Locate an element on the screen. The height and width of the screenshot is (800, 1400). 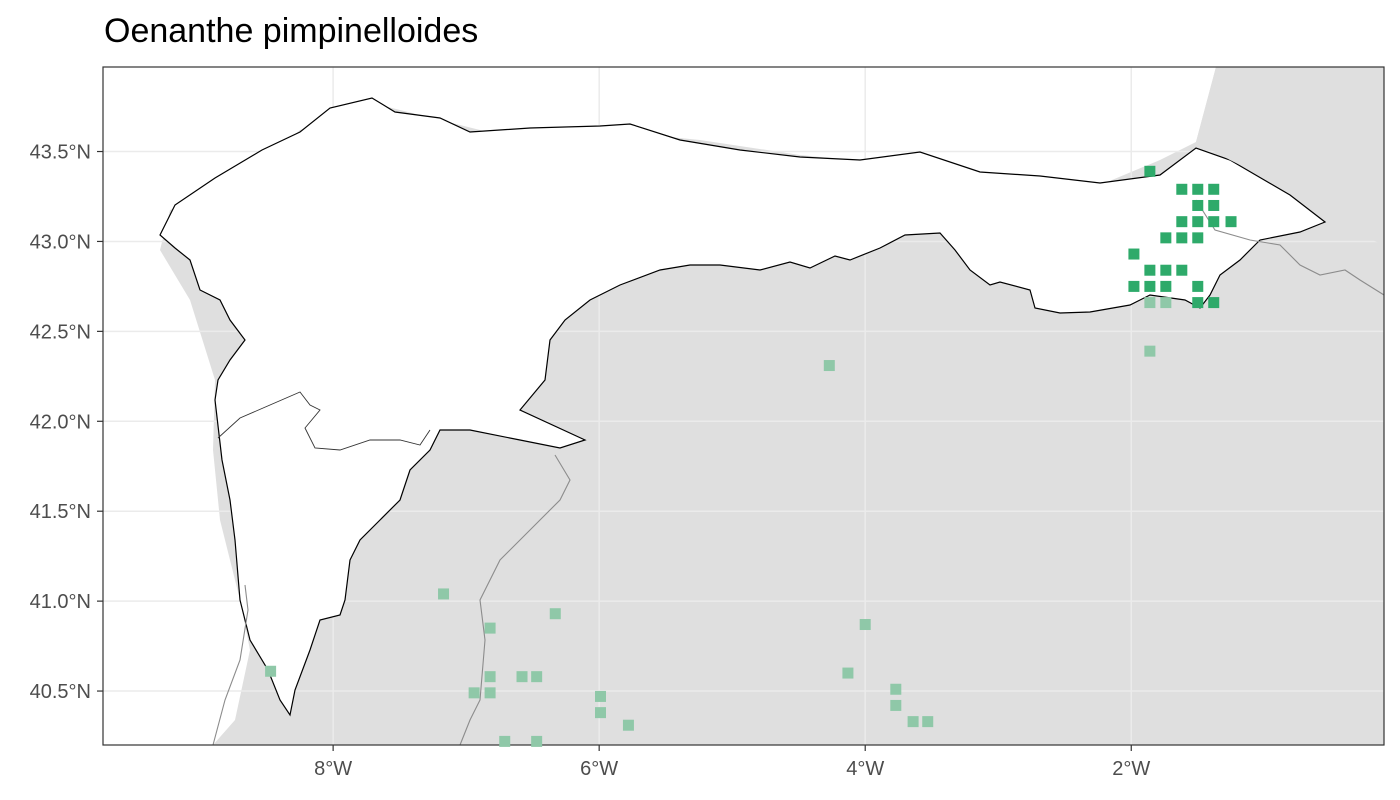
x-axis: 8°W 6°W 4°W 2°W is located at coordinates (732, 762).